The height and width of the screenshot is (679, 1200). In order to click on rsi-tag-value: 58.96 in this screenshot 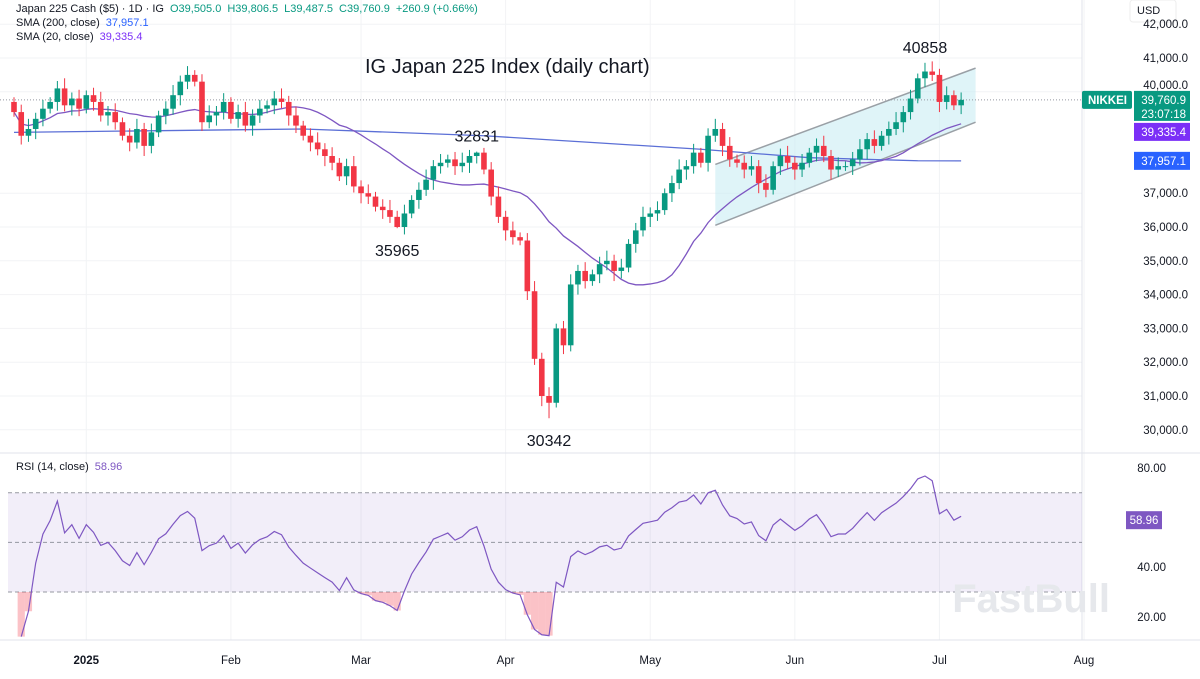, I will do `click(1144, 521)`.